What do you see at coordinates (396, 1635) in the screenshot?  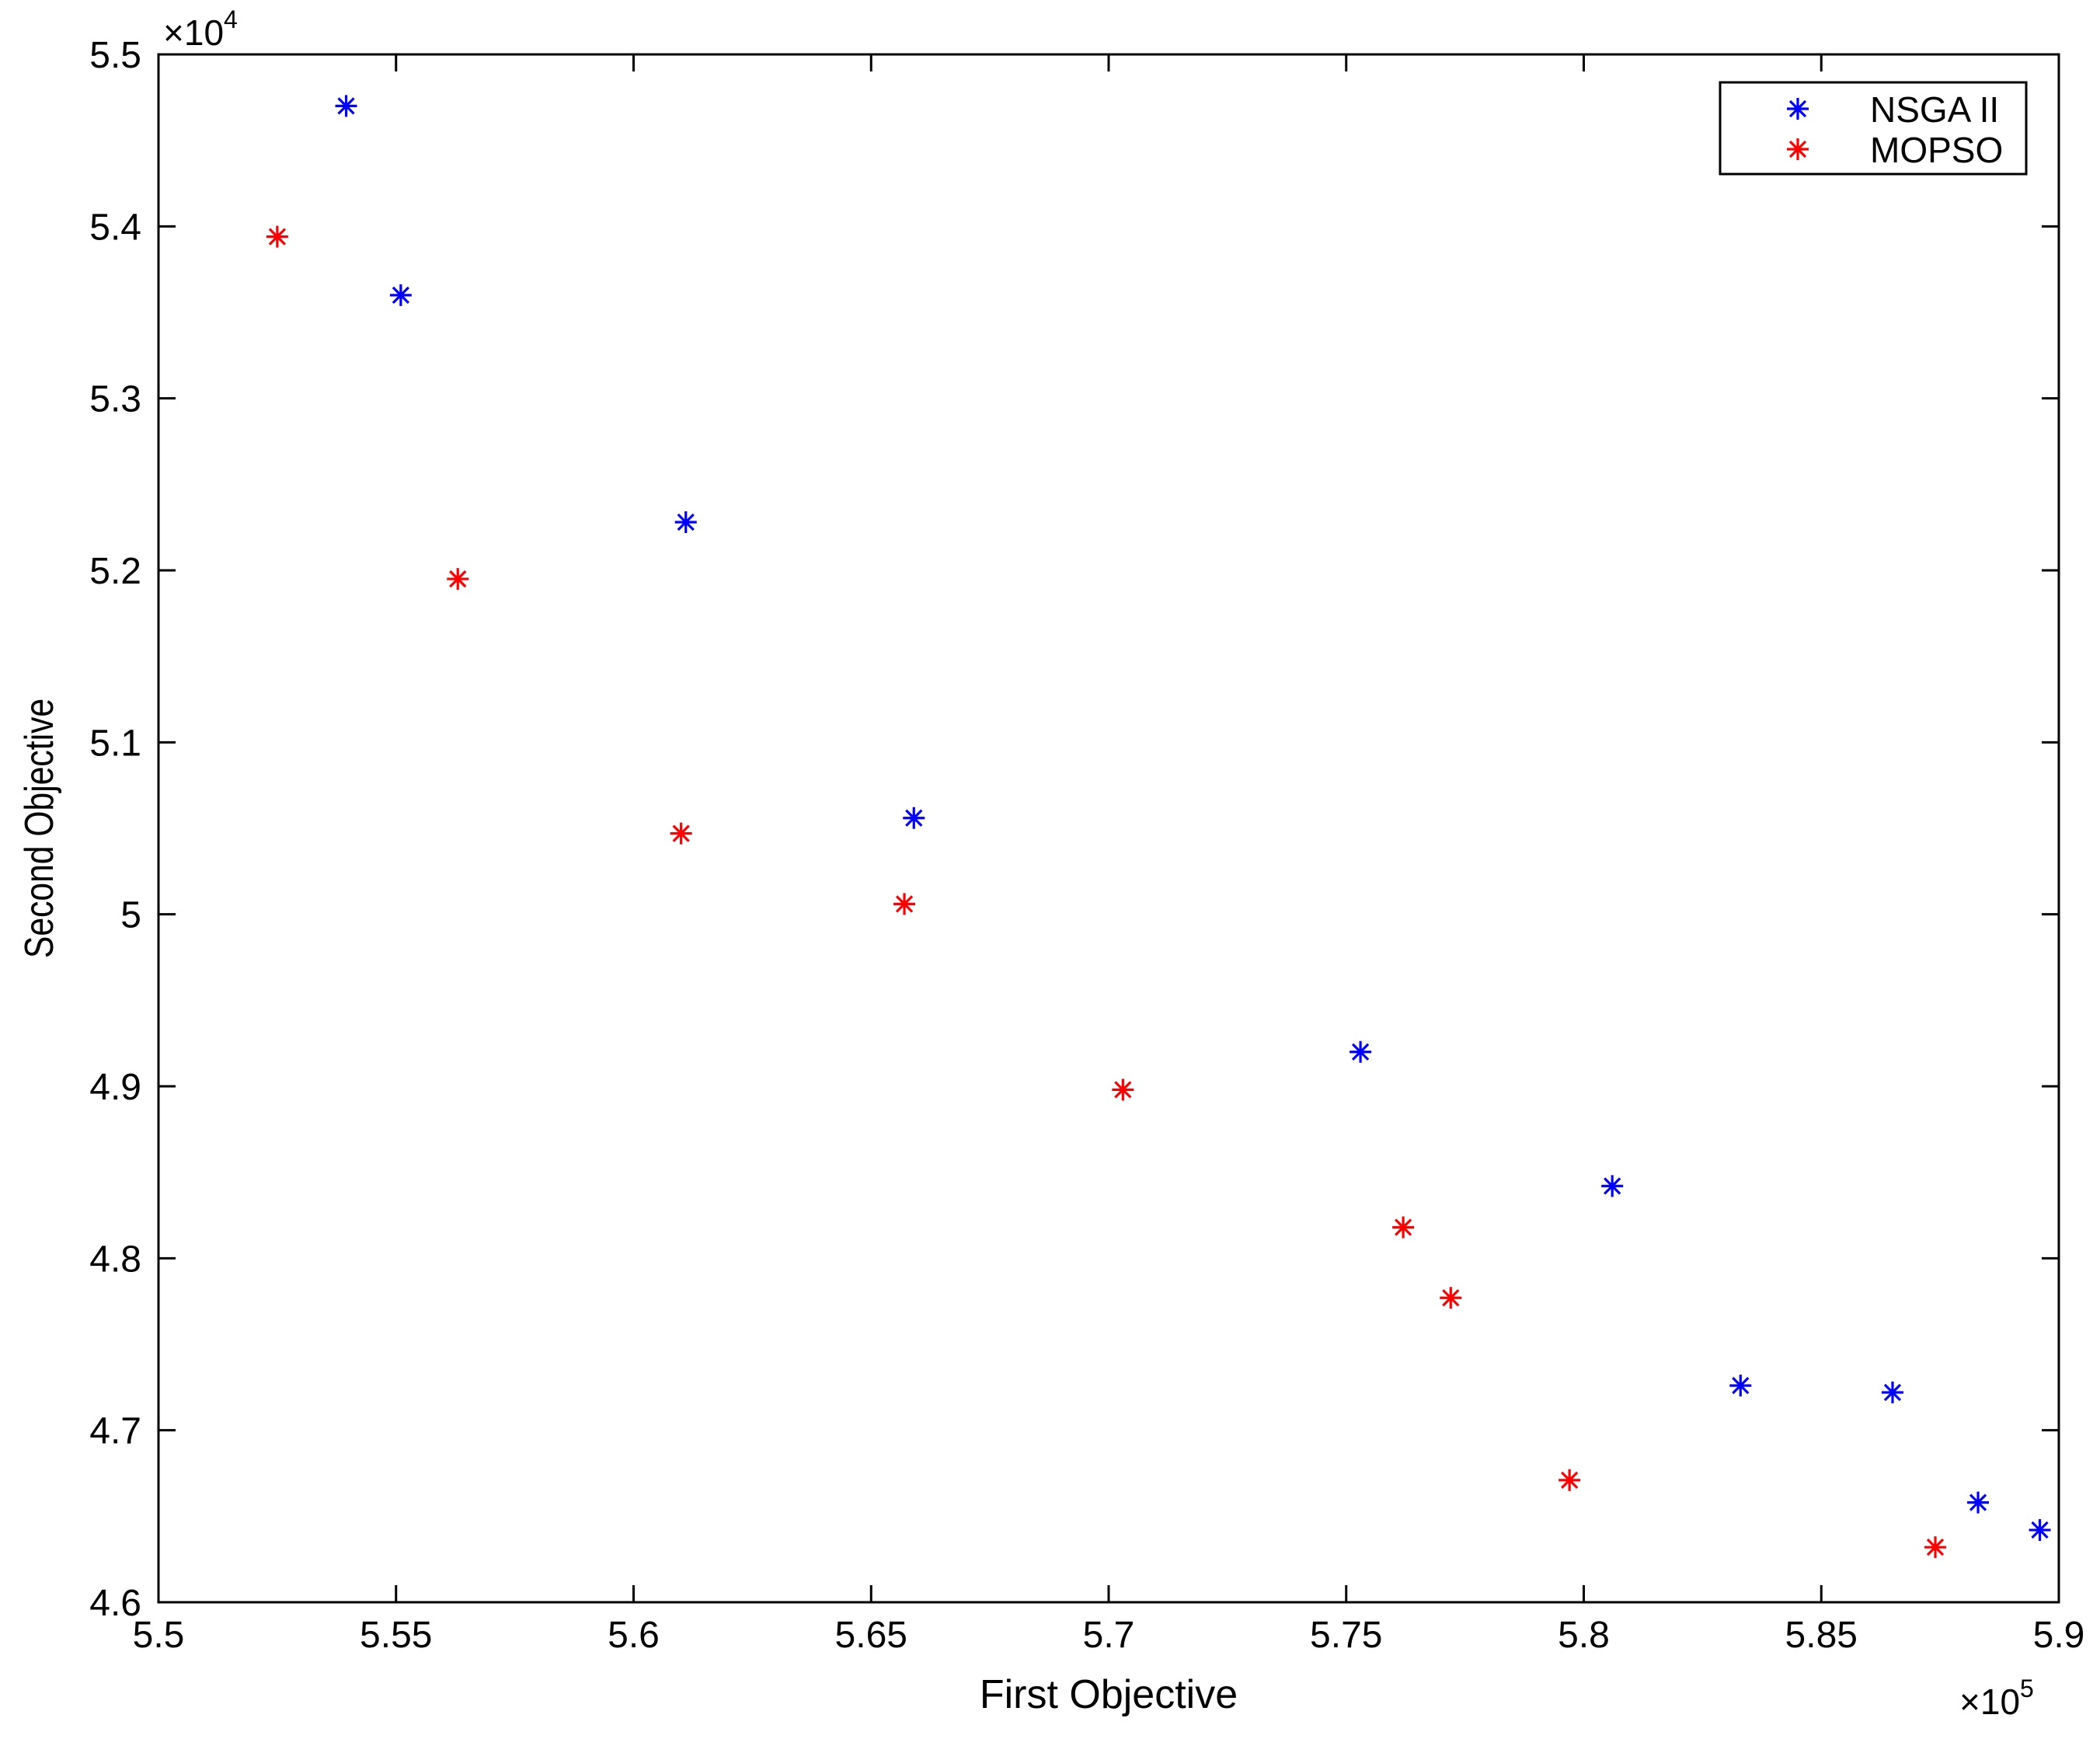 I see `x-tick-label: 5.55` at bounding box center [396, 1635].